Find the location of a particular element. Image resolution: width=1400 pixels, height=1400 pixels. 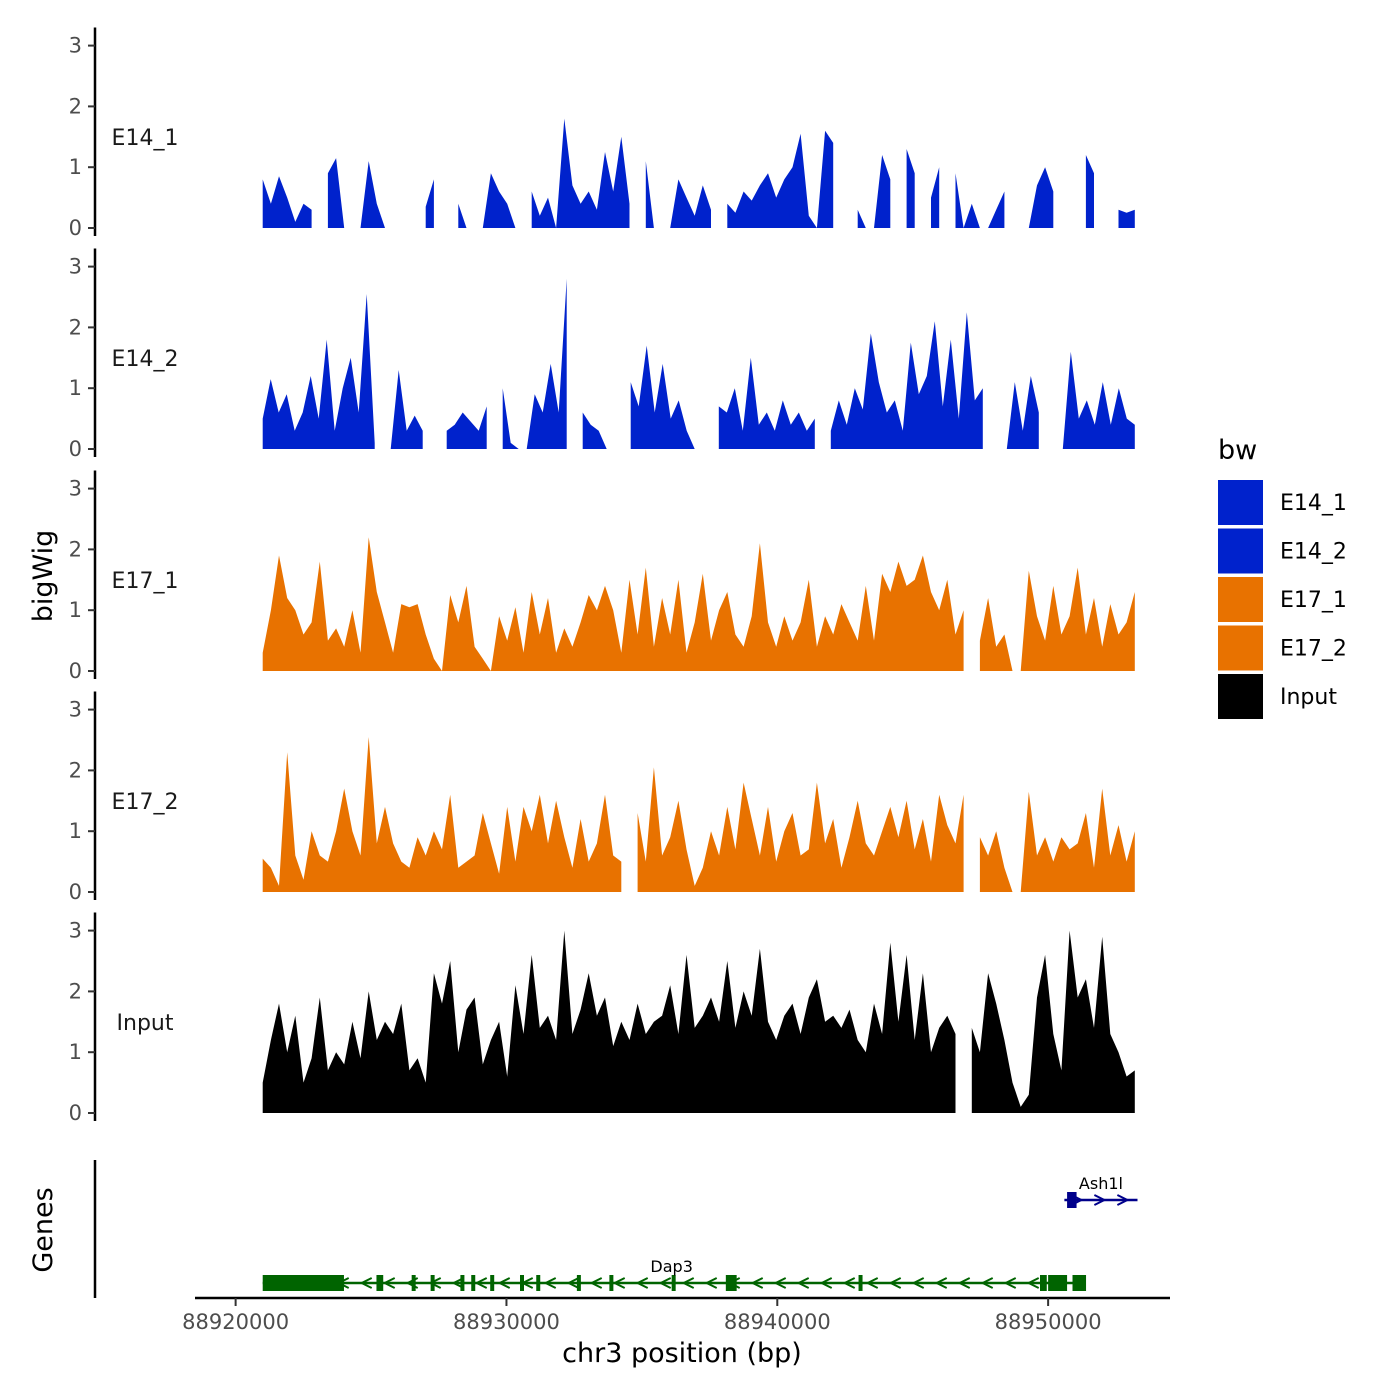

track-label: Input is located at coordinates (145, 1023).